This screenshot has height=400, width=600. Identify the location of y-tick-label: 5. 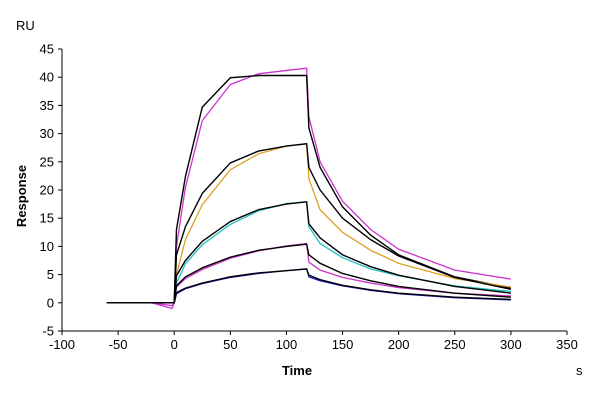
(50, 274).